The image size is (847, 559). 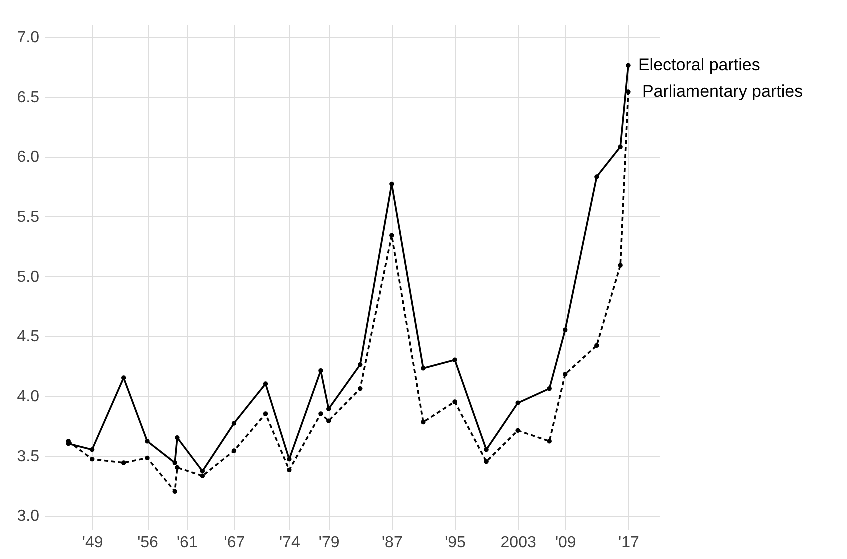 I want to click on x-tick-label: '79, so click(x=329, y=543).